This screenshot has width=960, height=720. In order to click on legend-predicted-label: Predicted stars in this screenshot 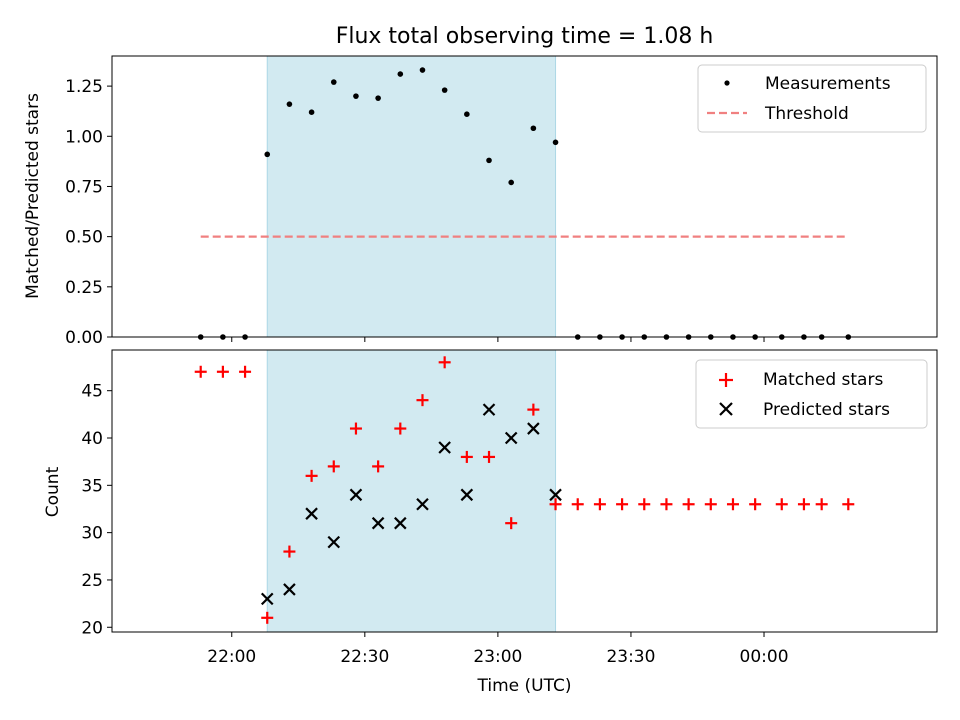, I will do `click(826, 410)`.